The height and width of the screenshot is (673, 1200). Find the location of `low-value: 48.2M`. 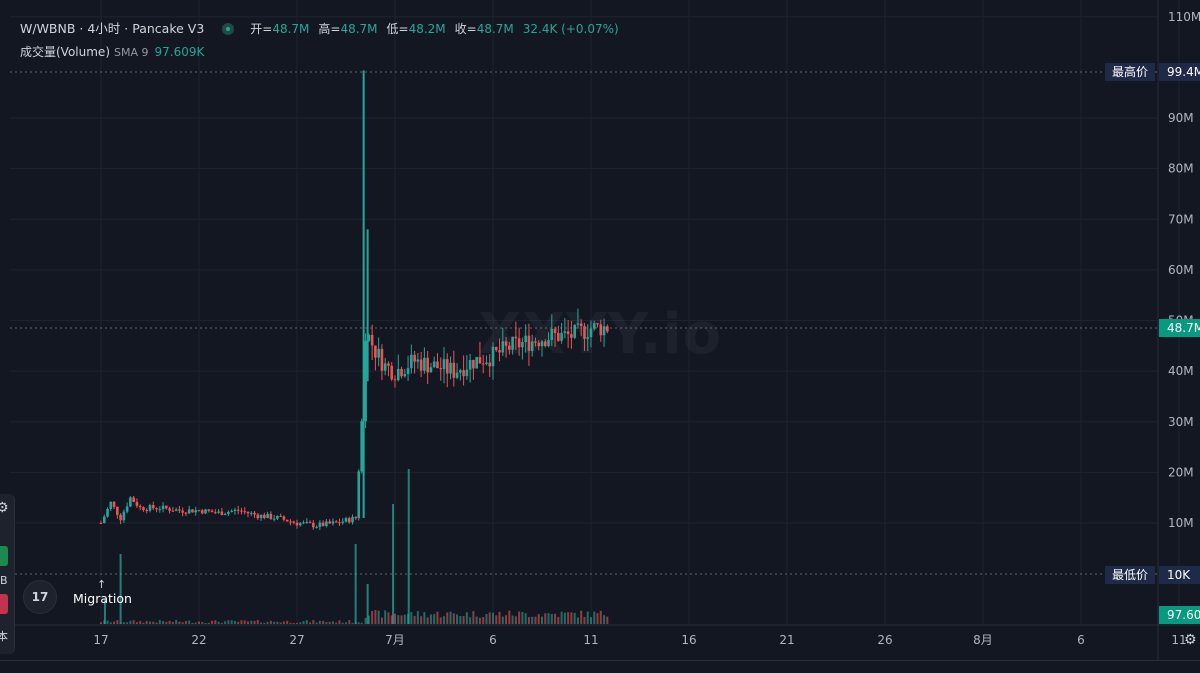

low-value: 48.2M is located at coordinates (427, 29).